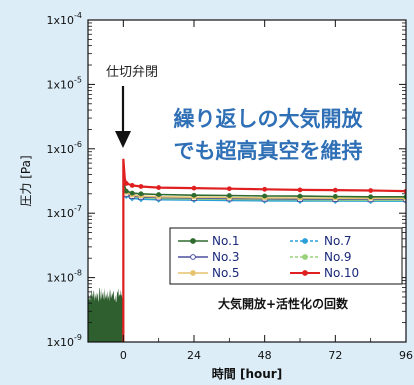 The height and width of the screenshot is (385, 414). Describe the element at coordinates (132, 72) in the screenshot. I see `valve-closed-annotation: 仕切弁閉` at that location.